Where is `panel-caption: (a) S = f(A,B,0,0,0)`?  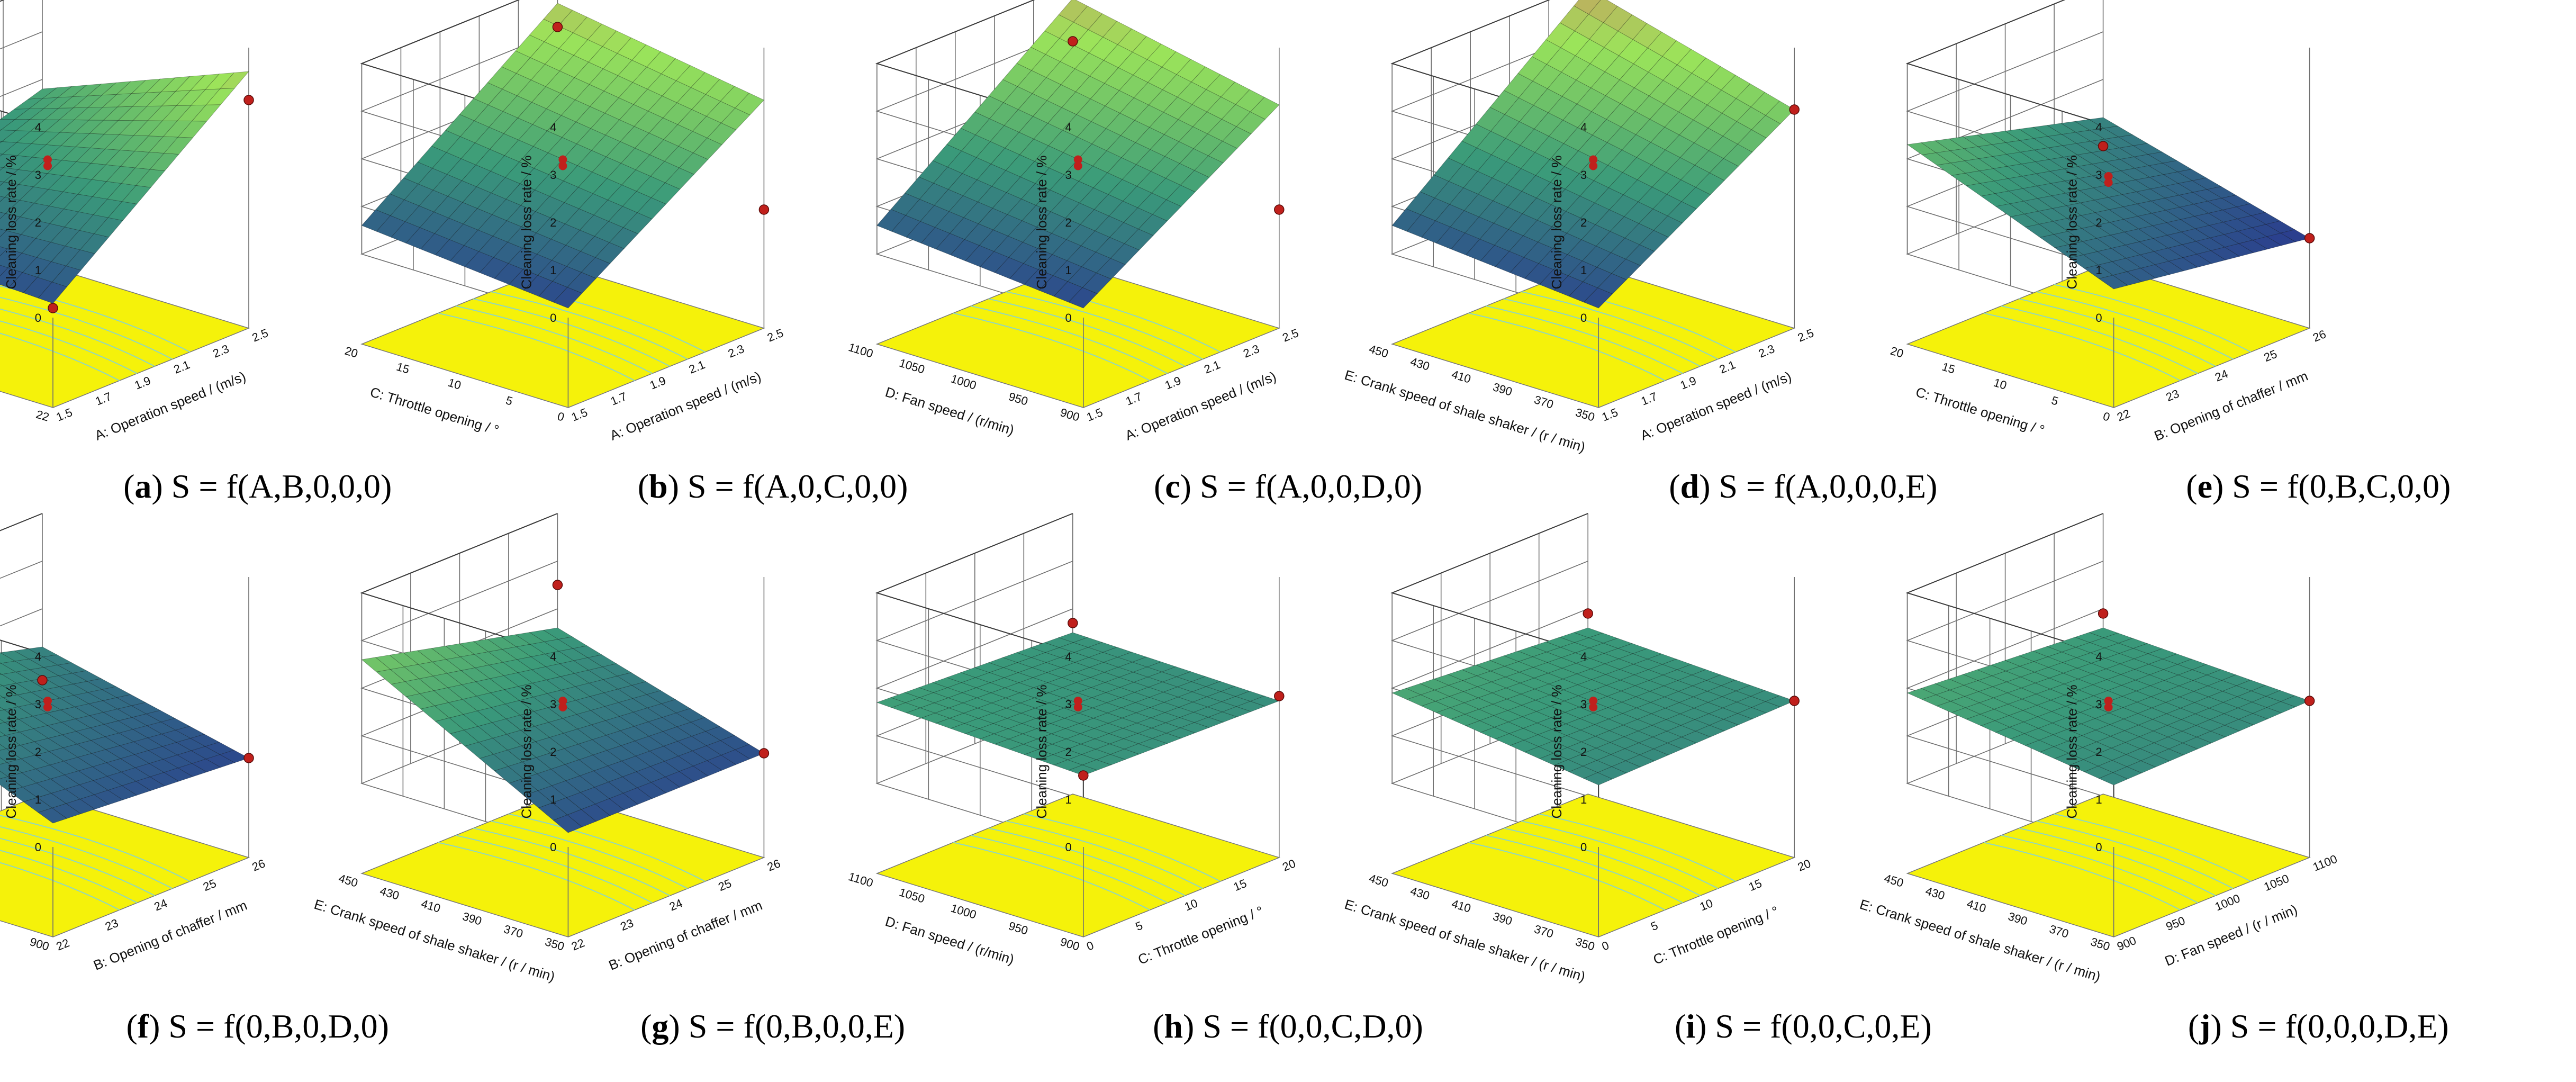 panel-caption: (a) S = f(A,B,0,0,0) is located at coordinates (257, 486).